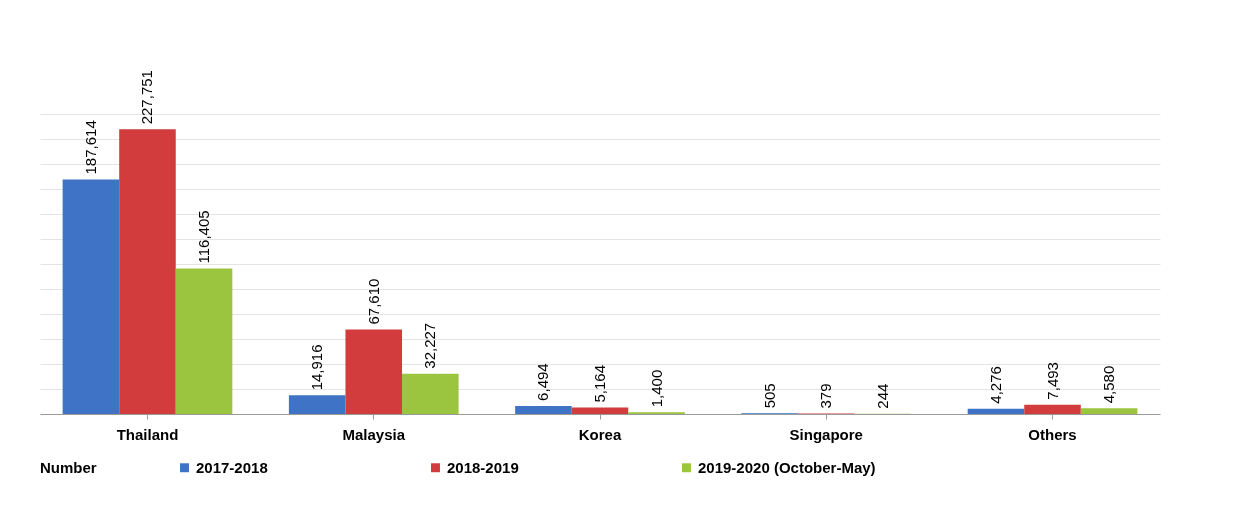  What do you see at coordinates (826, 396) in the screenshot?
I see `data-label: 379` at bounding box center [826, 396].